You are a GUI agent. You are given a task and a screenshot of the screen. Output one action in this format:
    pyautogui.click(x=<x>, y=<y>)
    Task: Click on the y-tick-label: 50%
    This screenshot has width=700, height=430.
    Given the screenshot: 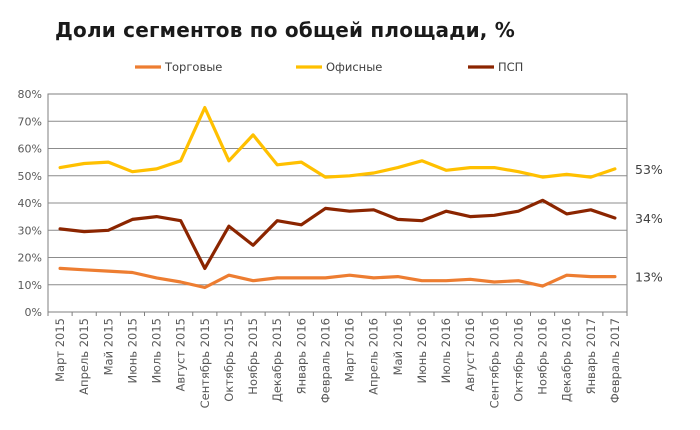 What is the action you would take?
    pyautogui.click(x=30, y=176)
    